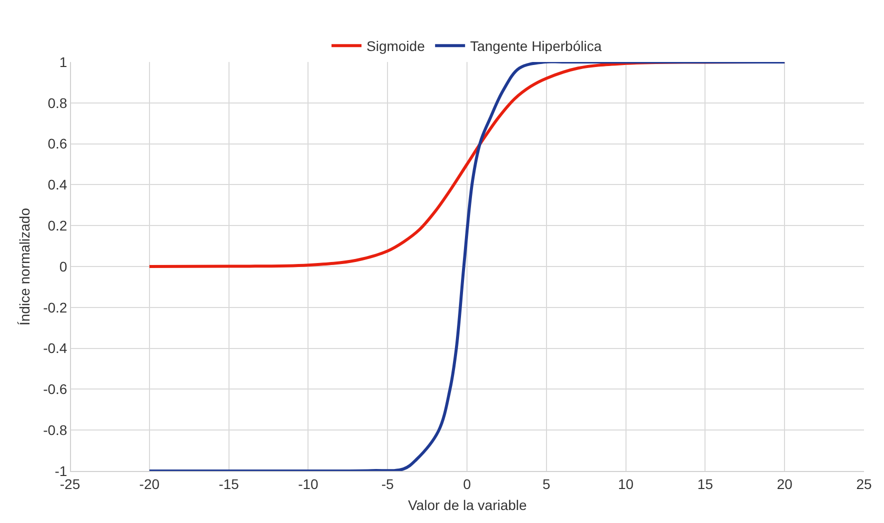  What do you see at coordinates (63, 266) in the screenshot?
I see `y-tick-label: 0` at bounding box center [63, 266].